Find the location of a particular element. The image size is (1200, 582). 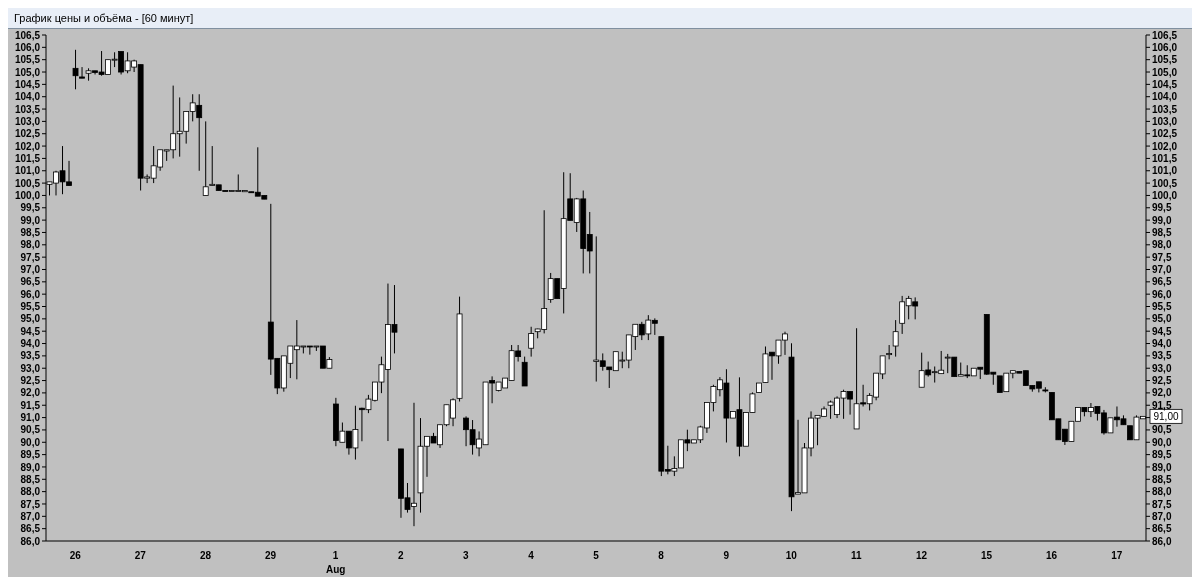

y-tick-label: 102,5 is located at coordinates (27, 134).